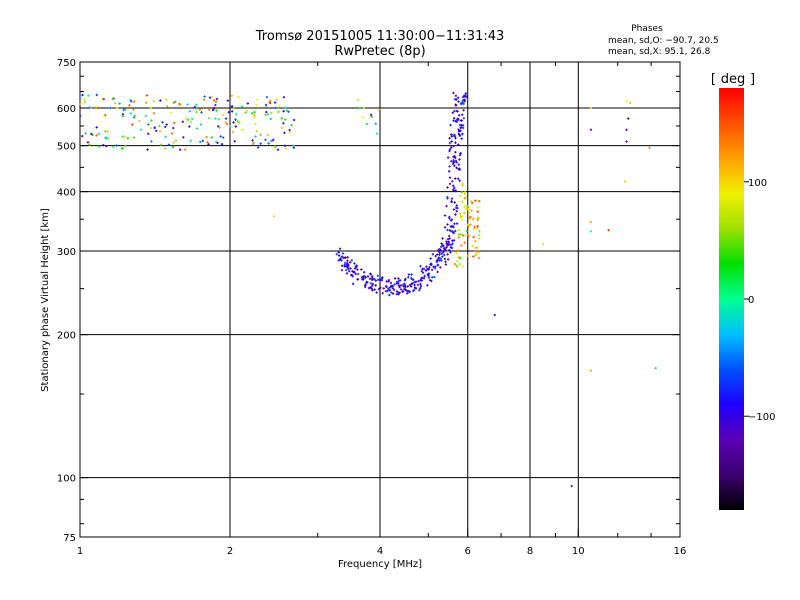  What do you see at coordinates (759, 300) in the screenshot?
I see `colorbar-ticks: 100 0 −100` at bounding box center [759, 300].